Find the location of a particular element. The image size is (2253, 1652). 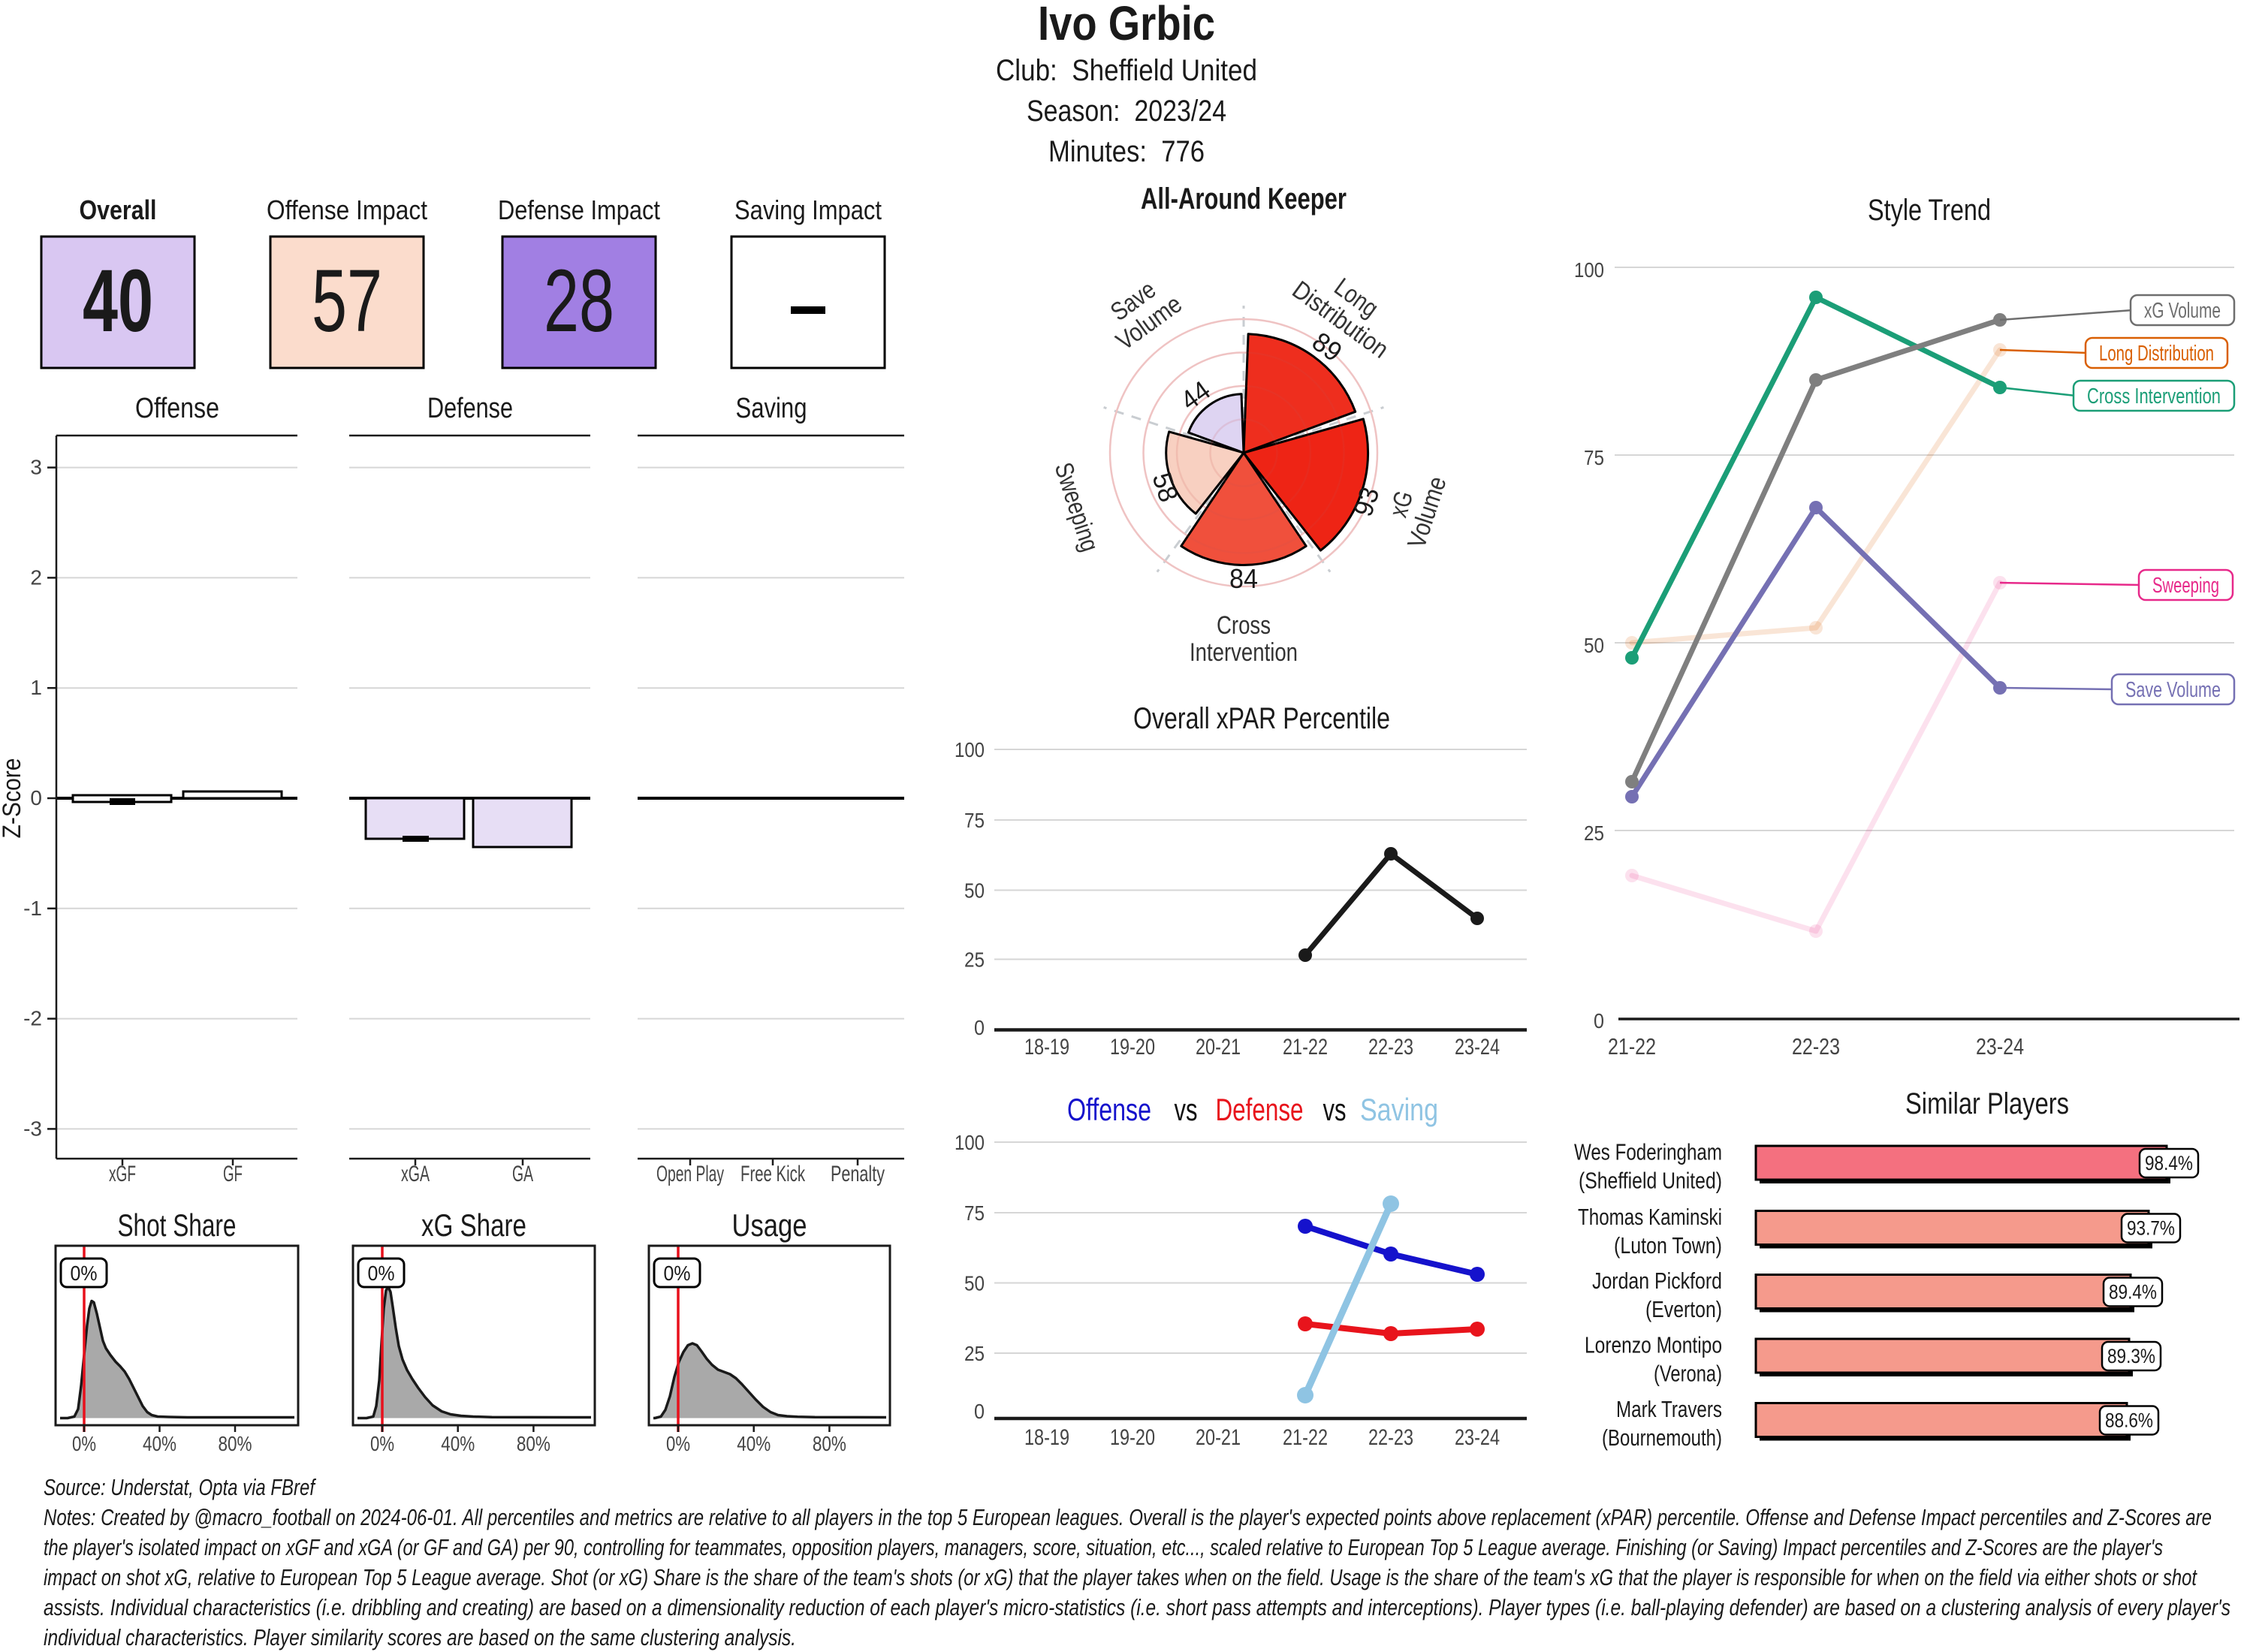

svg-text: Lorenzo Montipo is located at coordinates (1654, 1345).